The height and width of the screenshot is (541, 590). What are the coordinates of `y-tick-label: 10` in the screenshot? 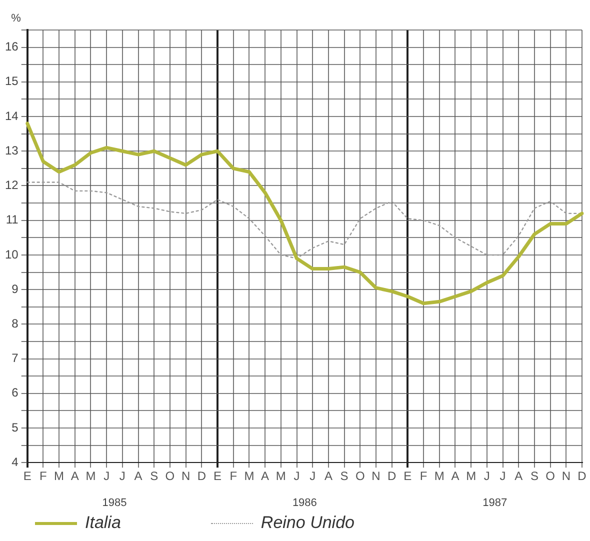 It's located at (11, 254).